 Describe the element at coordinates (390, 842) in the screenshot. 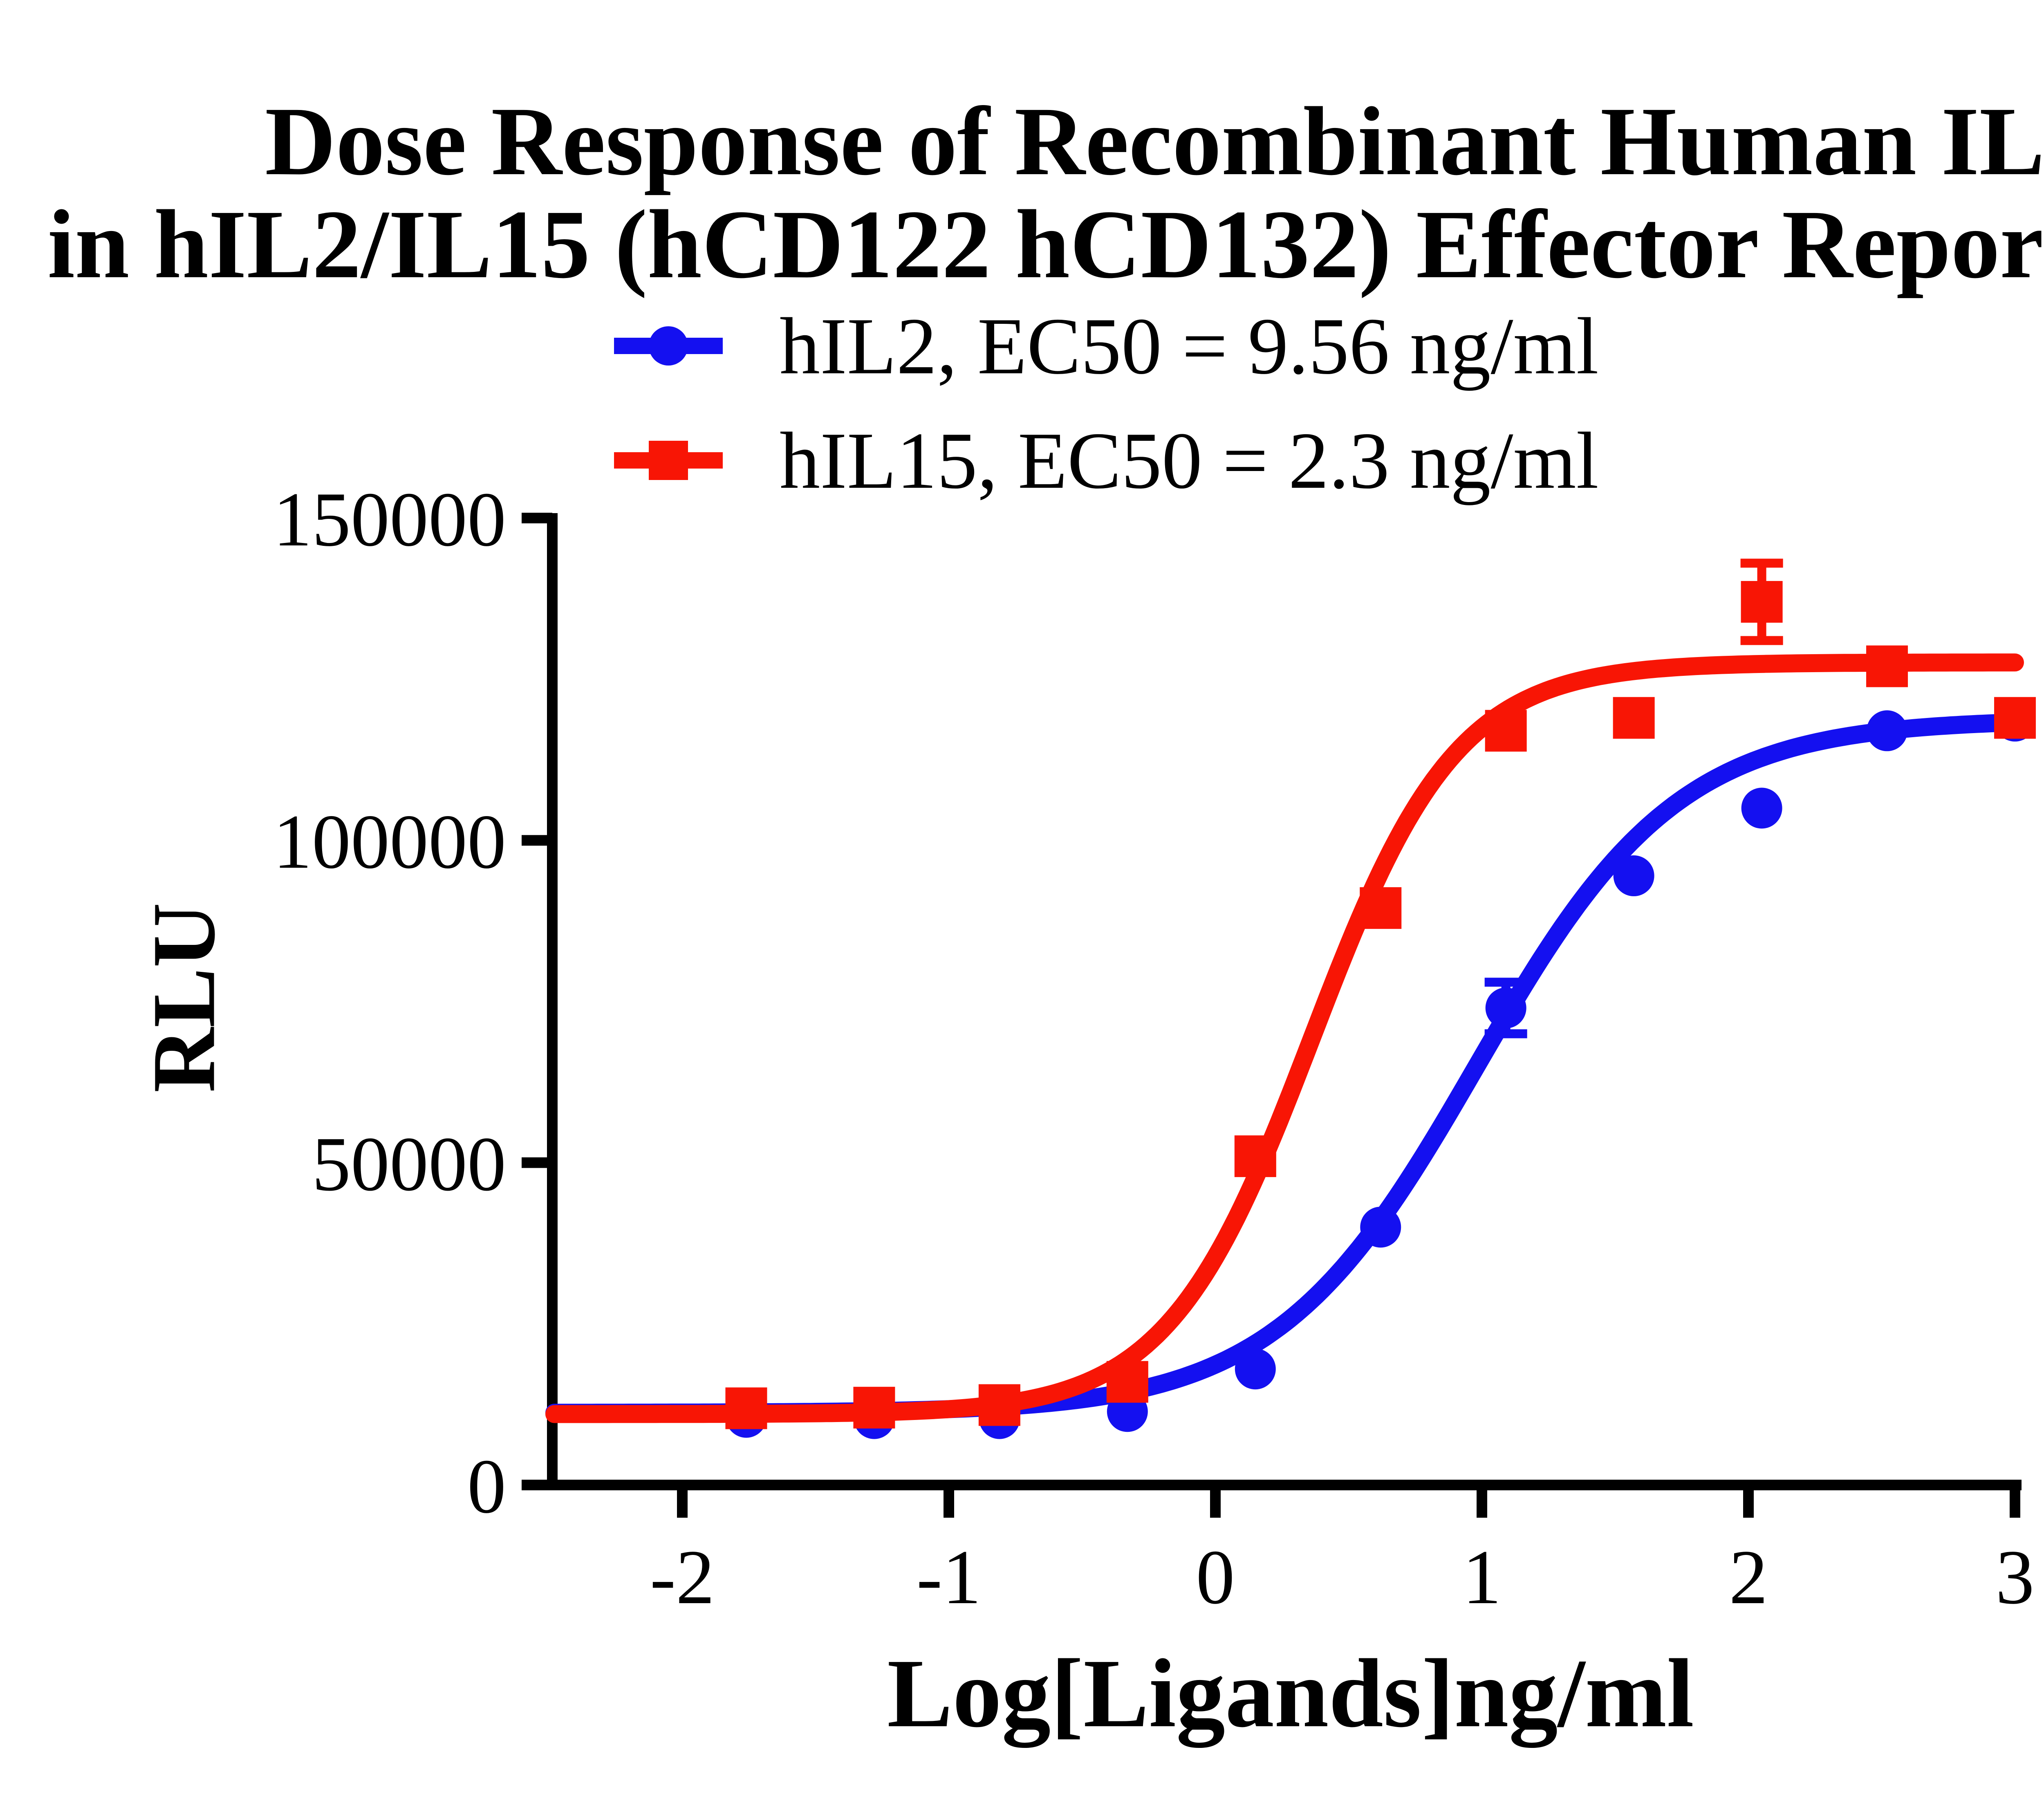

I see `y-tick-label: 100000` at that location.